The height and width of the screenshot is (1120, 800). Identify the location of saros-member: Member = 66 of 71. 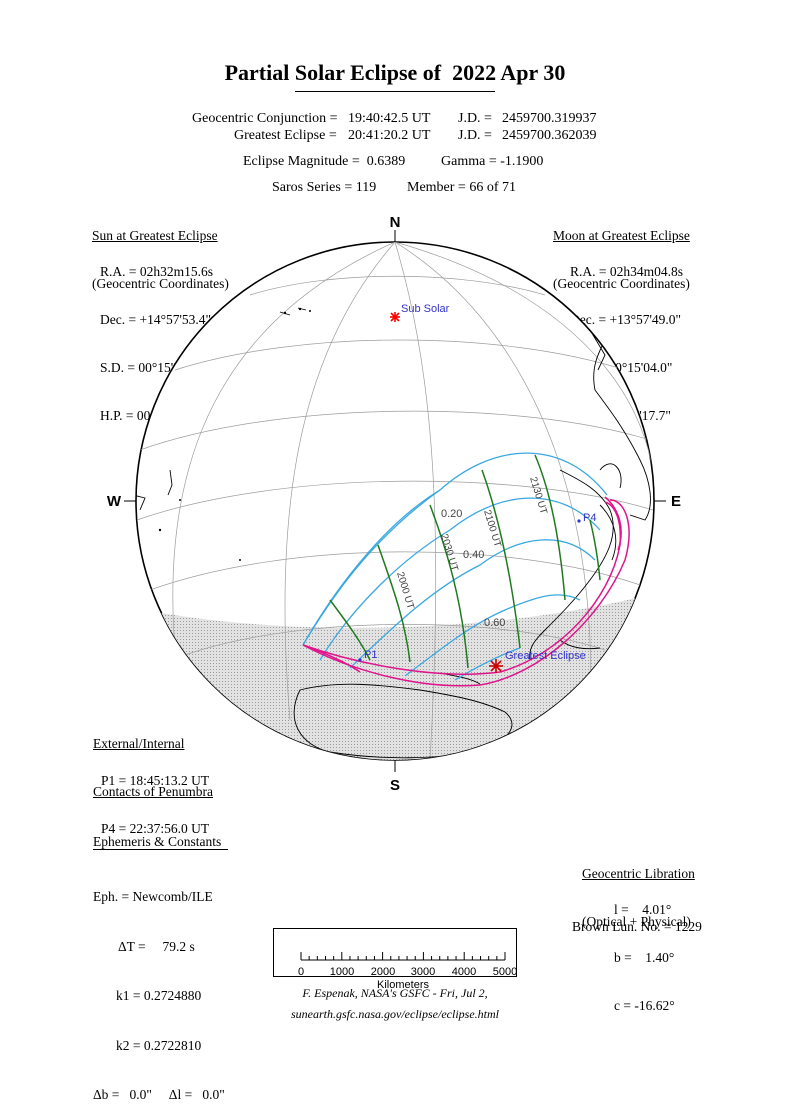
(461, 187).